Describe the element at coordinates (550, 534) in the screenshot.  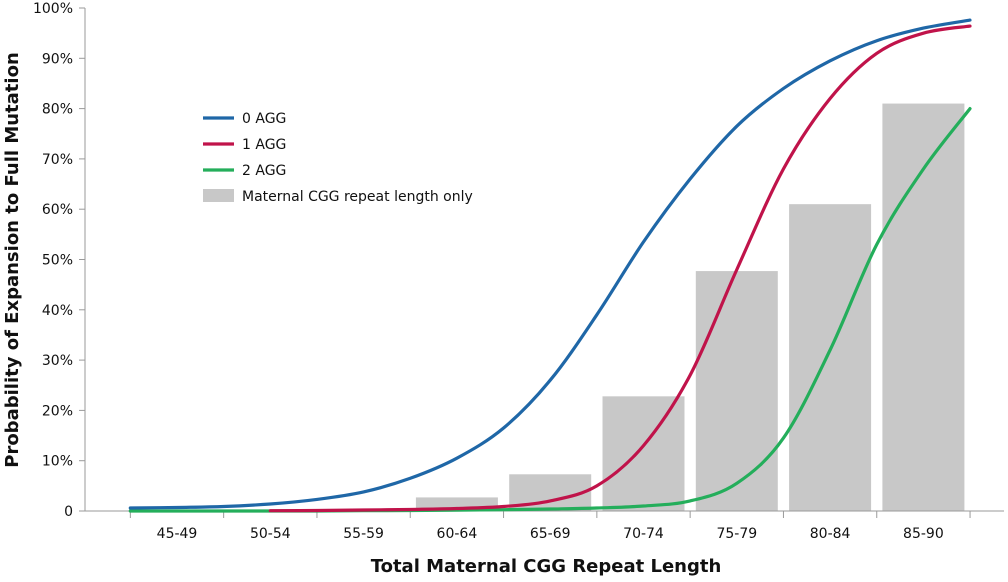
I see `x-tick-label: 65-69` at that location.